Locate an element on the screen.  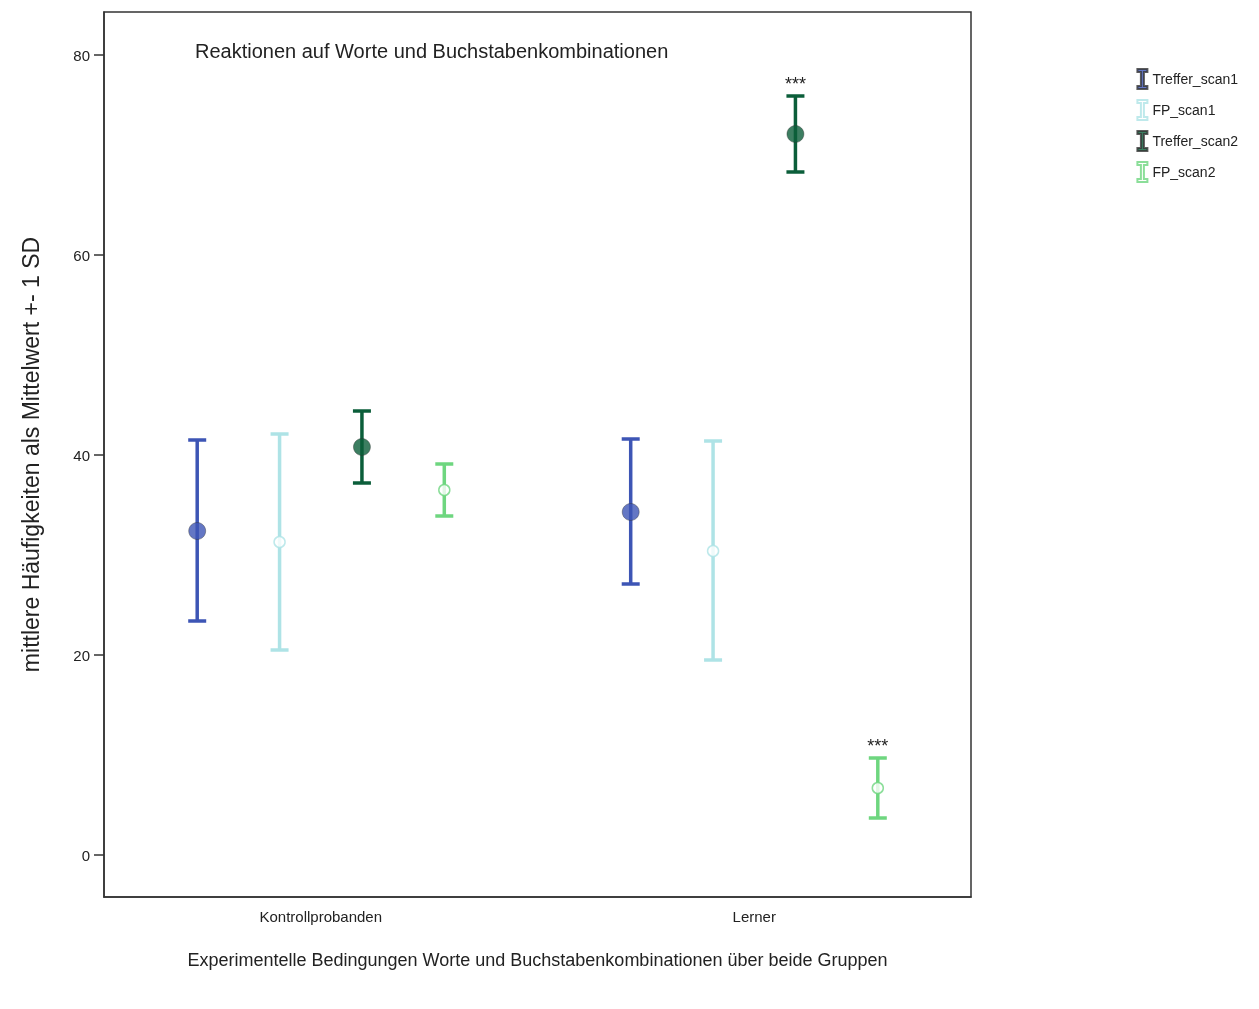
y-tick-label: 0 is located at coordinates (85, 855).